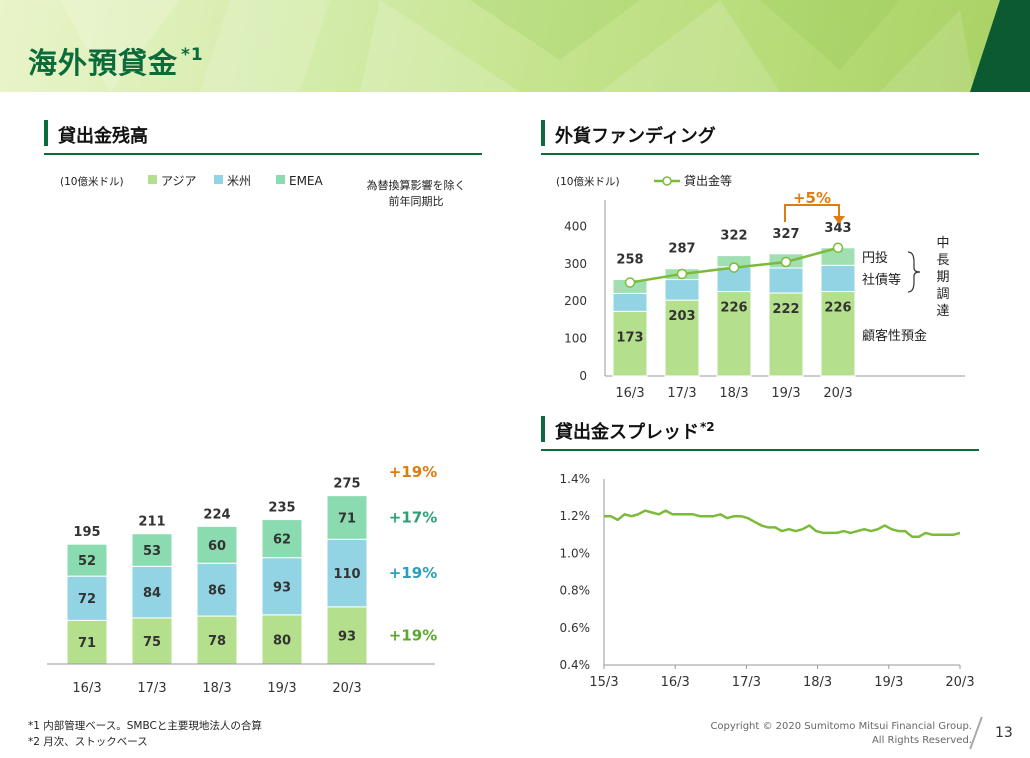  Describe the element at coordinates (416, 185) in the screenshot. I see `growth-header-1: 為替換算影響を除く` at that location.